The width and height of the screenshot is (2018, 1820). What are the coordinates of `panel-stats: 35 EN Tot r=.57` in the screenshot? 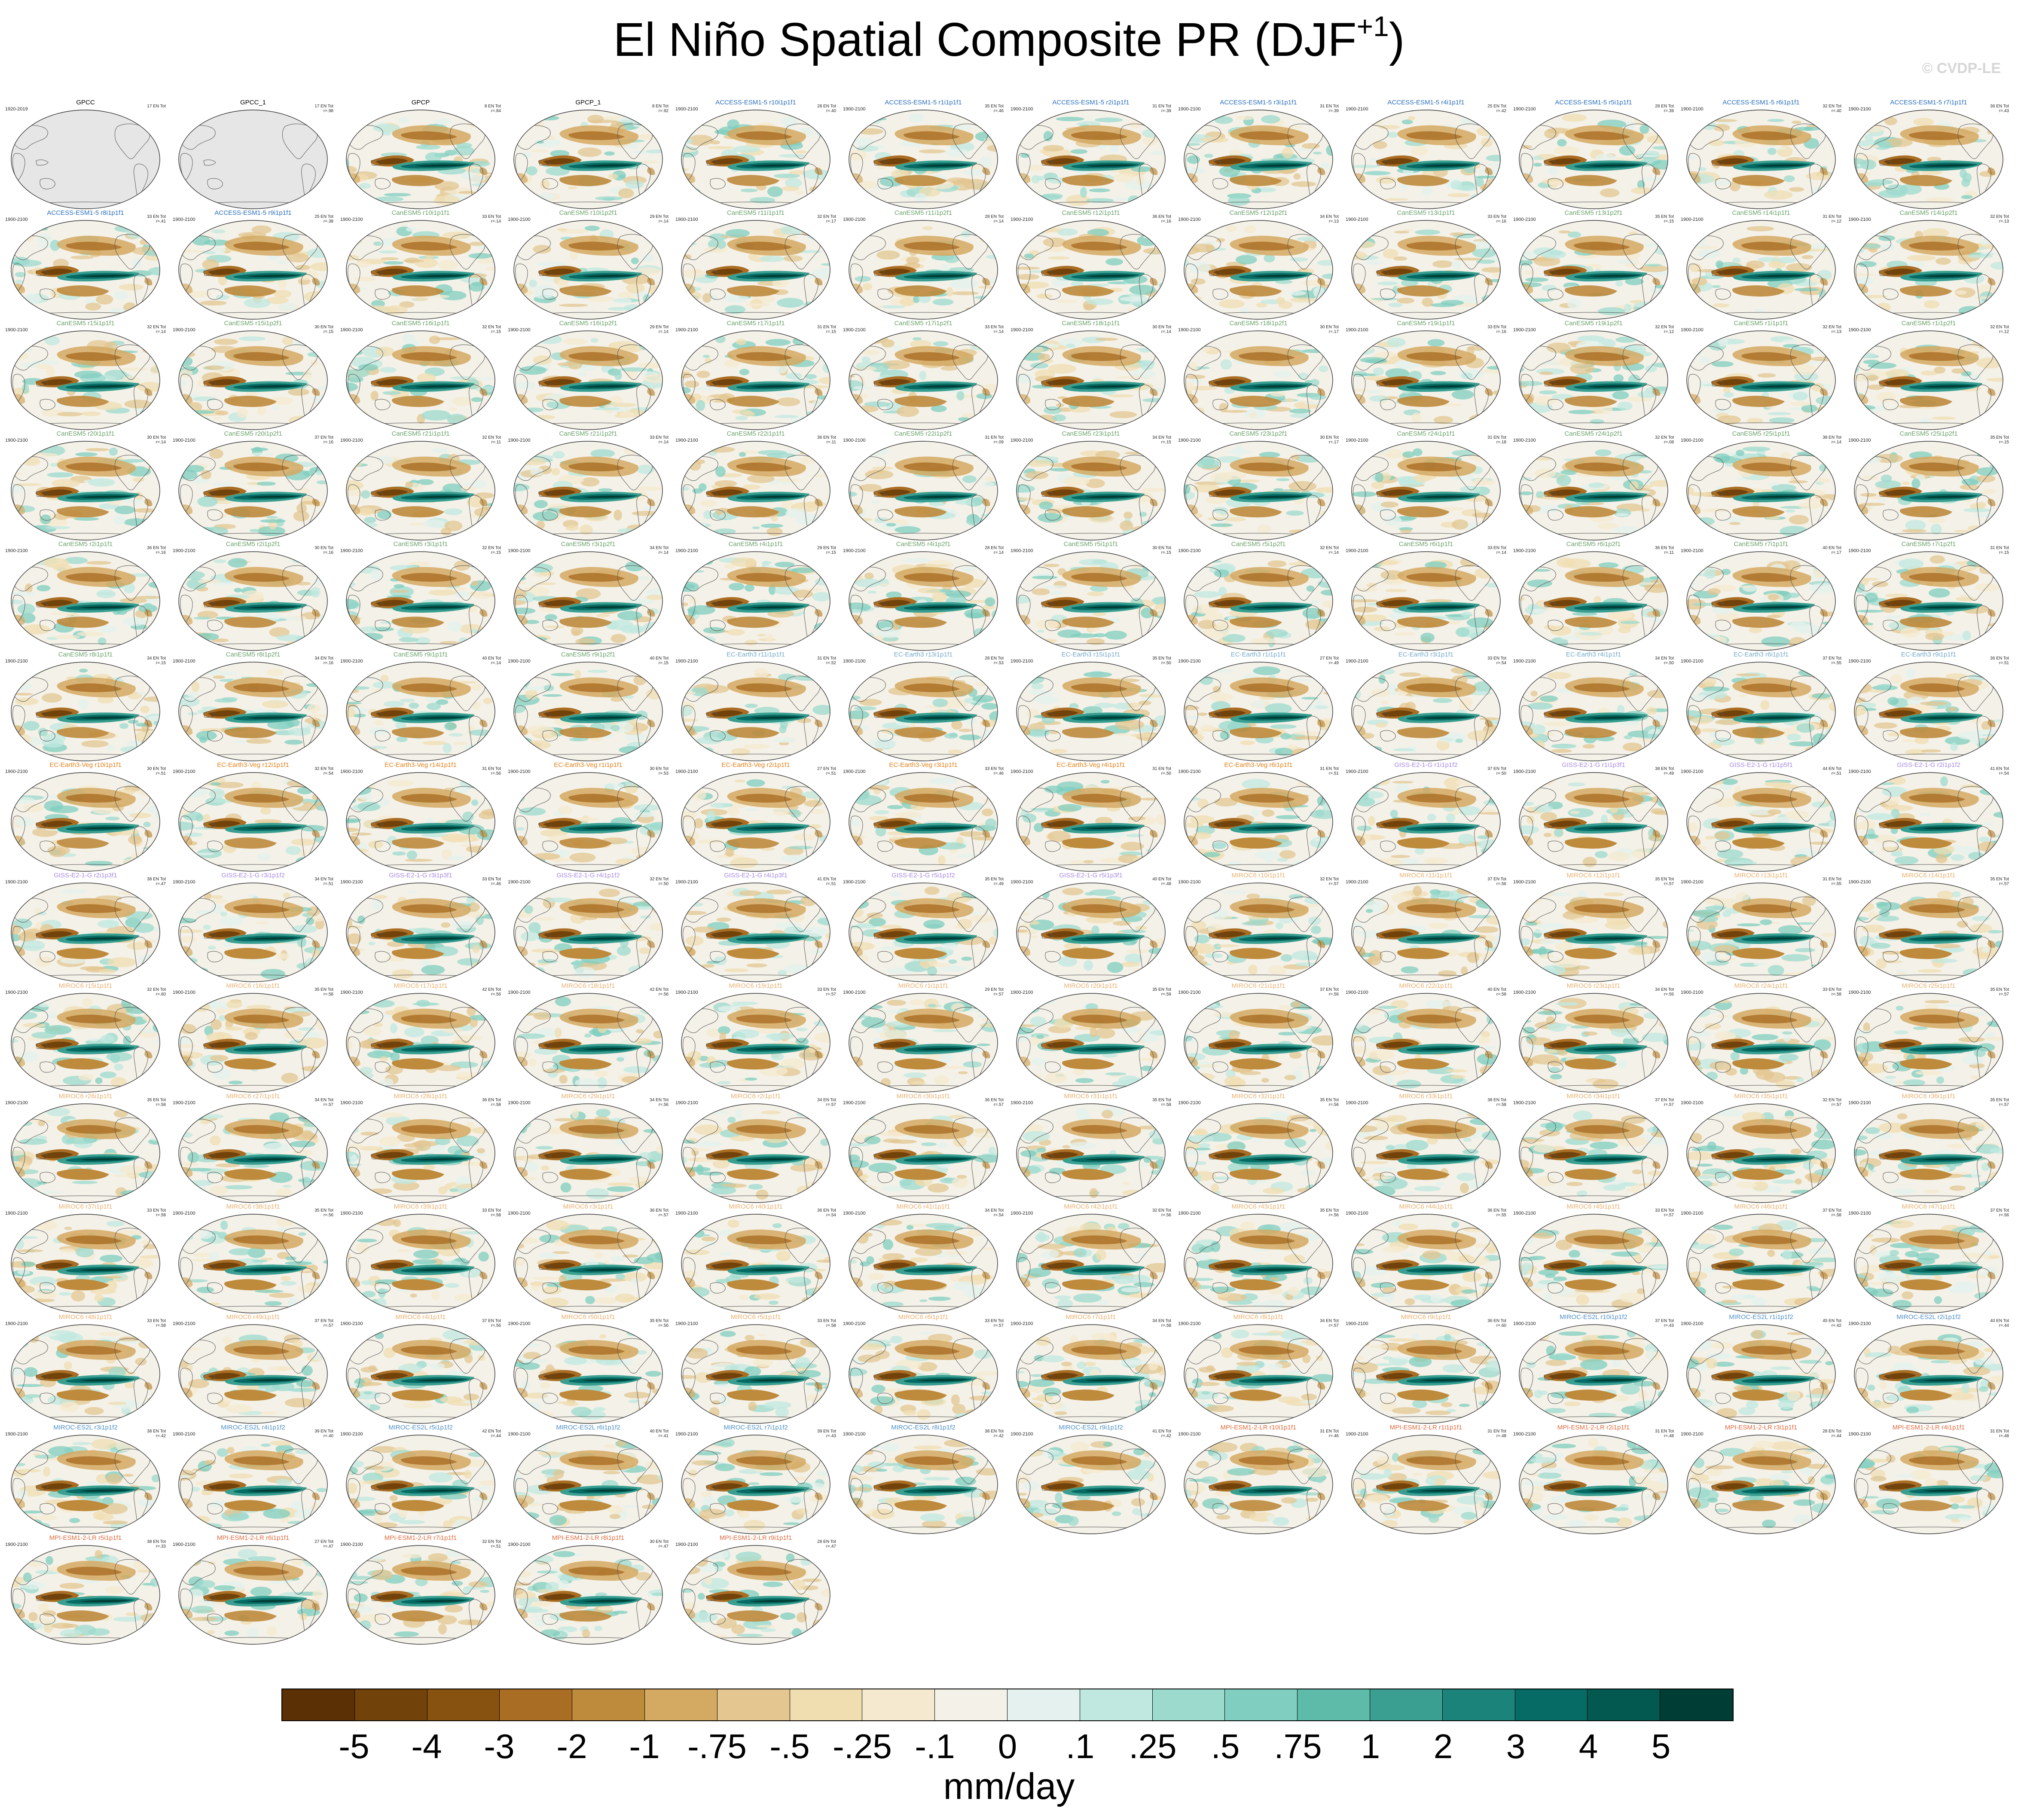 It's located at (1995, 1103).